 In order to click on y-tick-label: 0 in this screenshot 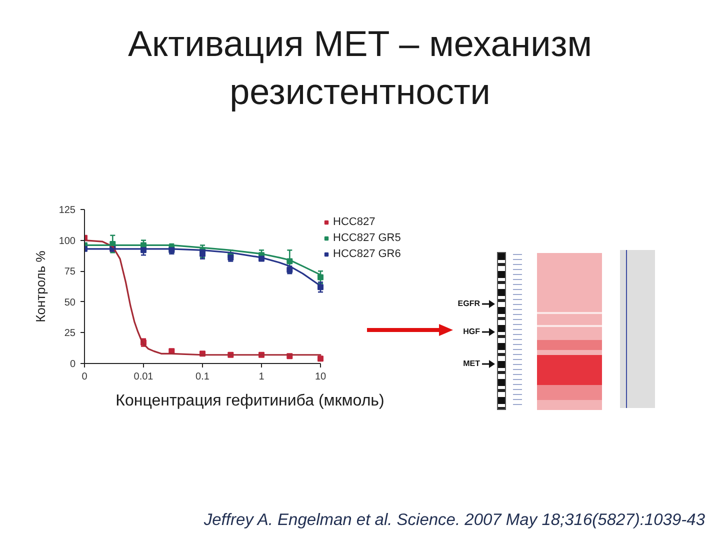, I will do `click(73, 364)`.